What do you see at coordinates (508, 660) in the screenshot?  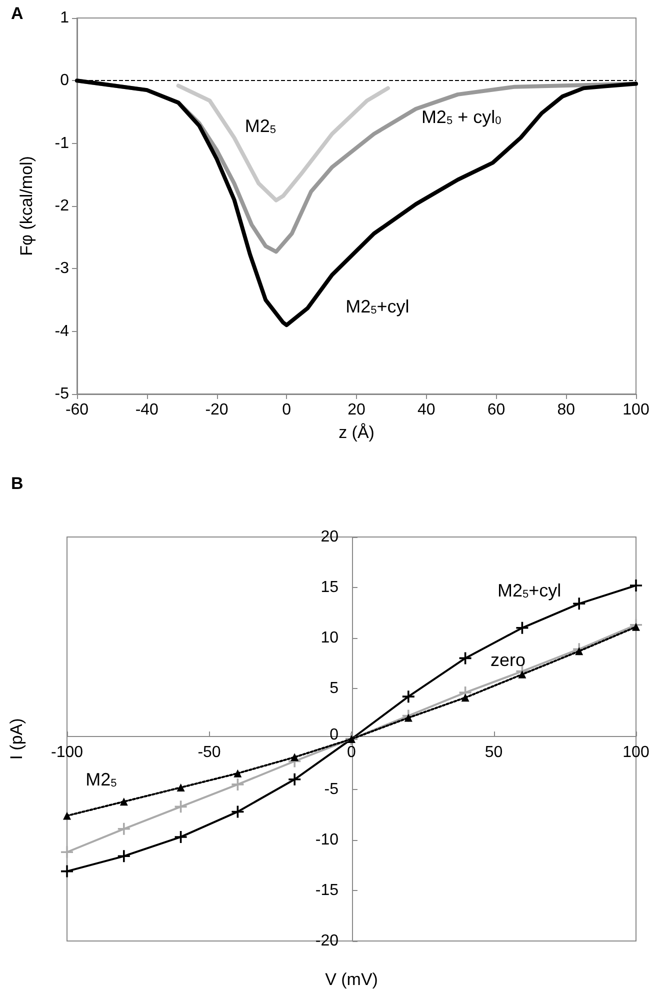 I see `series-label: zero` at bounding box center [508, 660].